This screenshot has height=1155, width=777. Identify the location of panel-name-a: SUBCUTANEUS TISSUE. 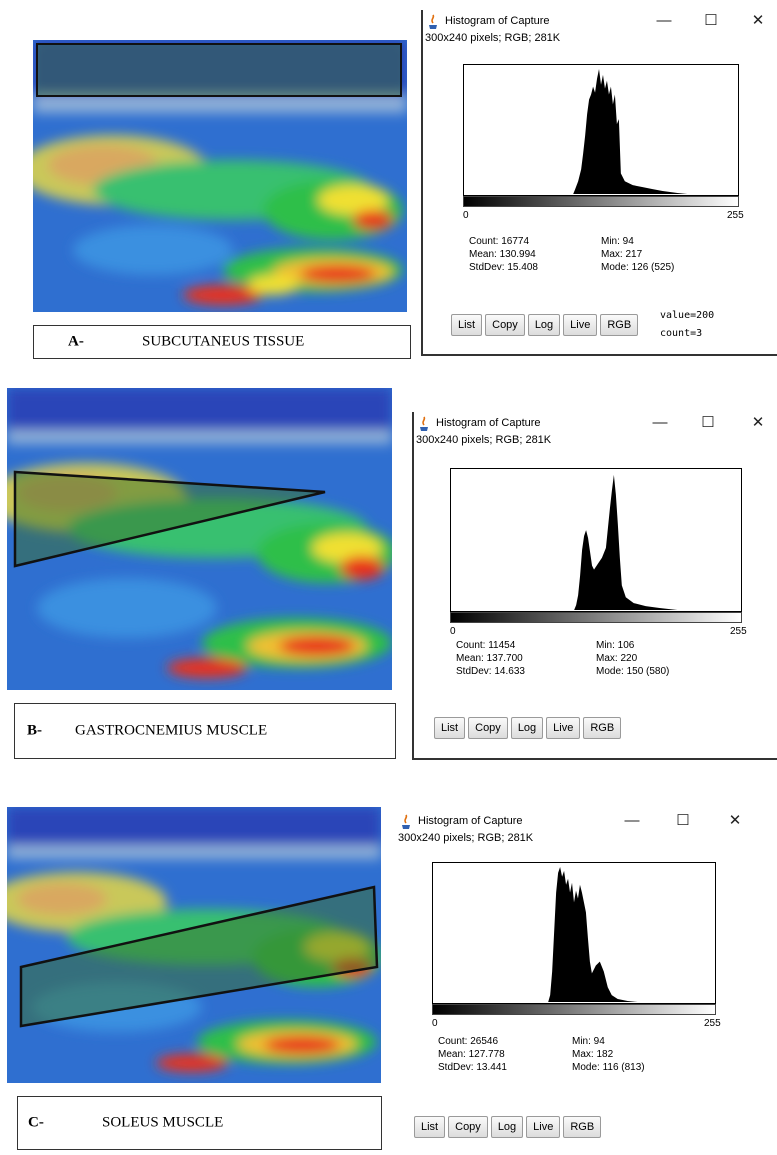
(223, 341).